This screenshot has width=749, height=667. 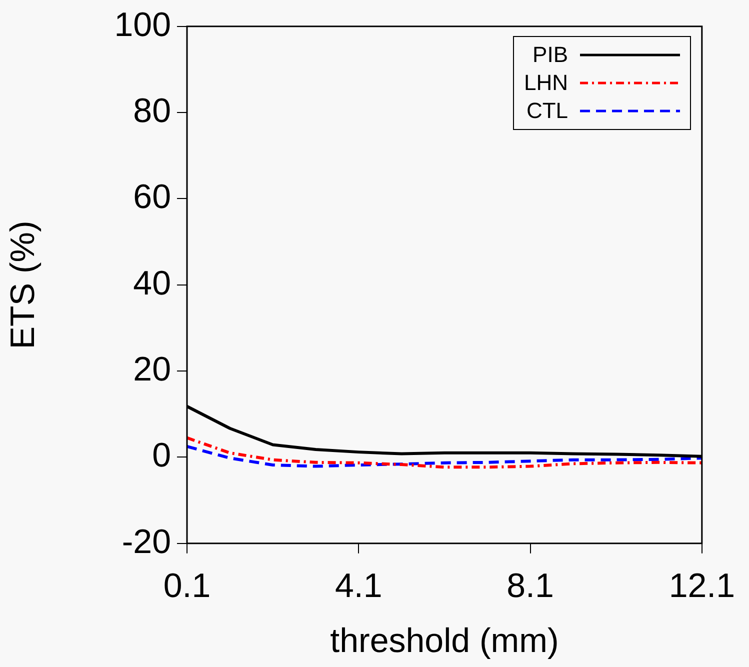 What do you see at coordinates (152, 111) in the screenshot?
I see `y-tick-label: 80` at bounding box center [152, 111].